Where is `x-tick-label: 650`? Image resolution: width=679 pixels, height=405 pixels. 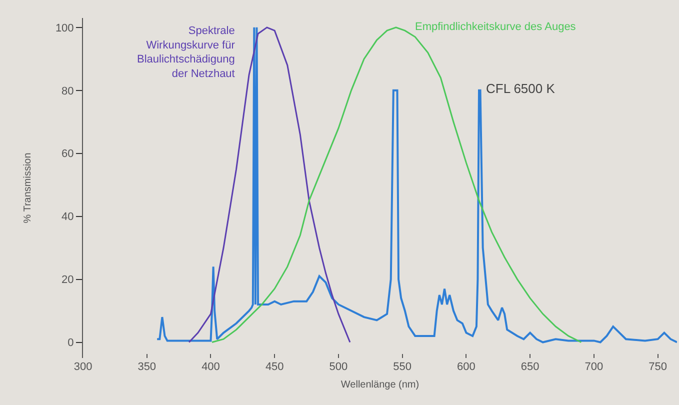
x-tick-label: 650 is located at coordinates (530, 367).